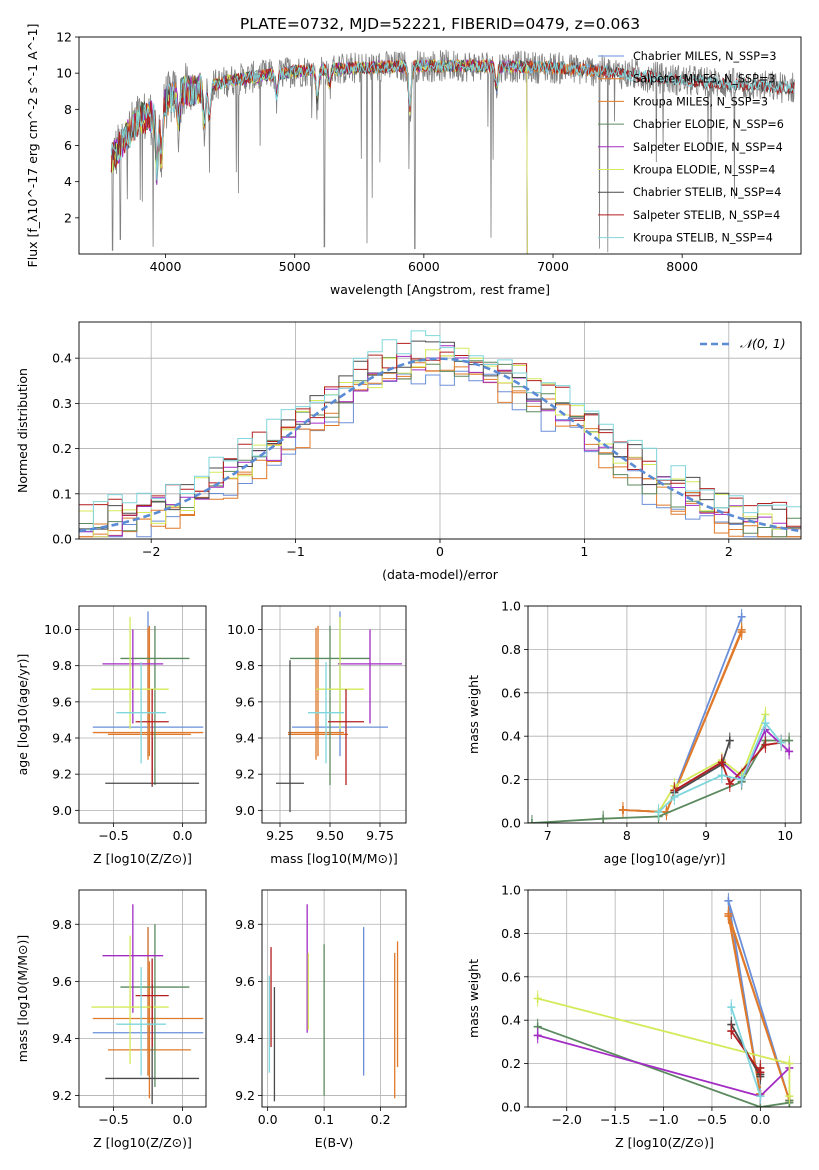  I want to click on legend-entry: 𝒩(0, 1), so click(763, 343).